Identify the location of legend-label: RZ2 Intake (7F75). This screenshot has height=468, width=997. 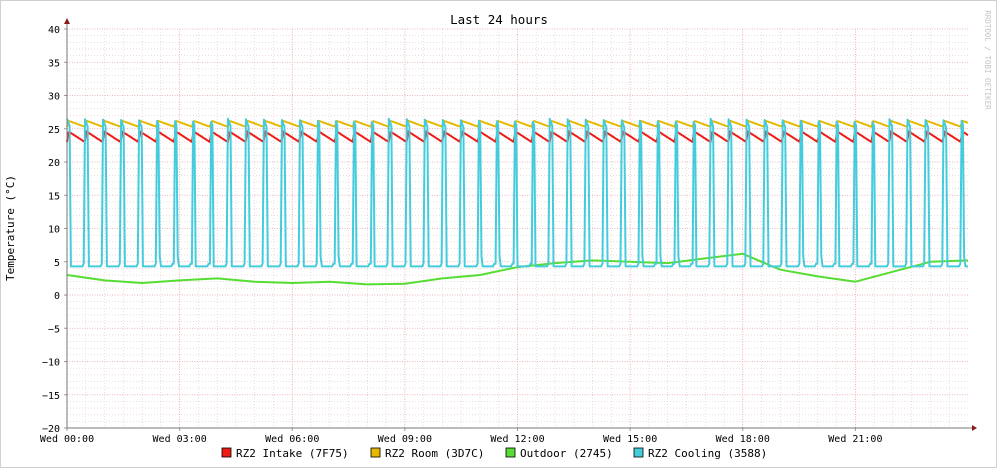
(292, 453).